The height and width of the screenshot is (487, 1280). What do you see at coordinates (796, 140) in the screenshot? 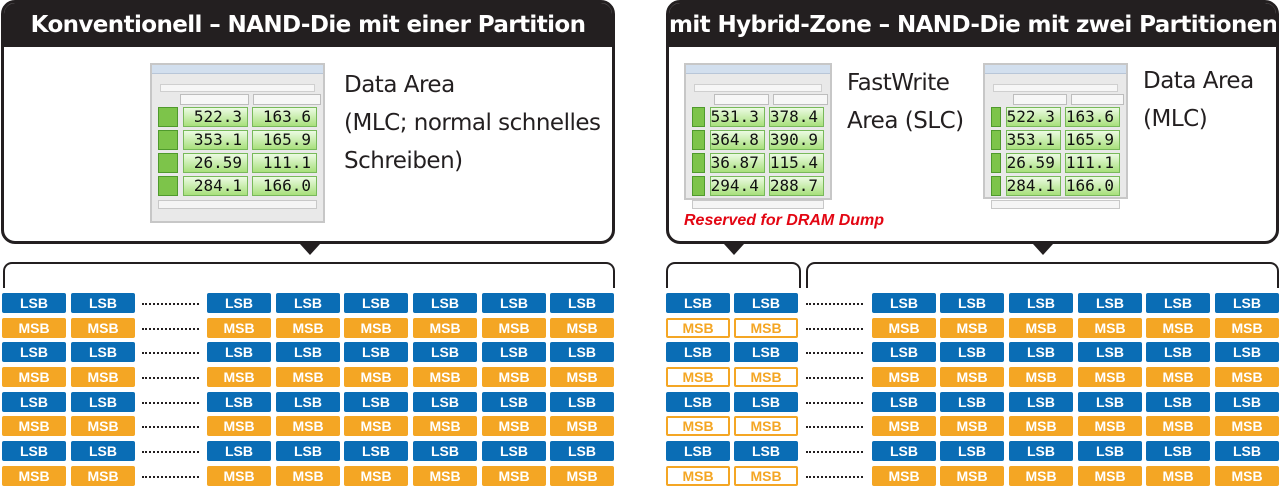
I see `write-value: 390.9` at bounding box center [796, 140].